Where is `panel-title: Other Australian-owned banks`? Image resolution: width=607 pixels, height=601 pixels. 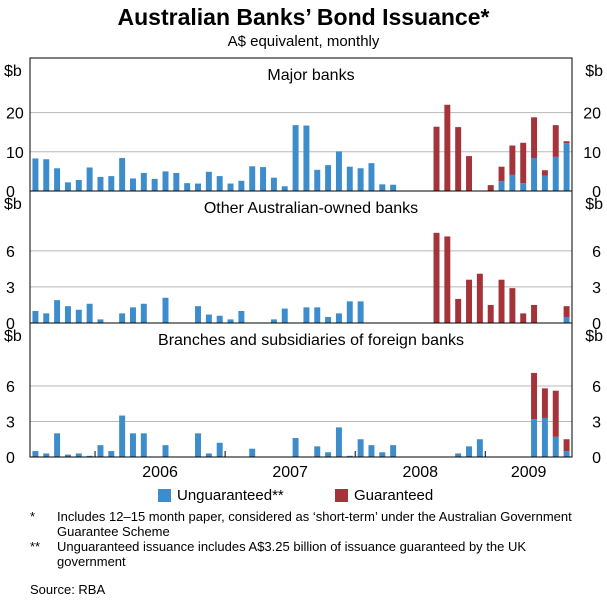
panel-title: Other Australian-owned banks is located at coordinates (311, 208).